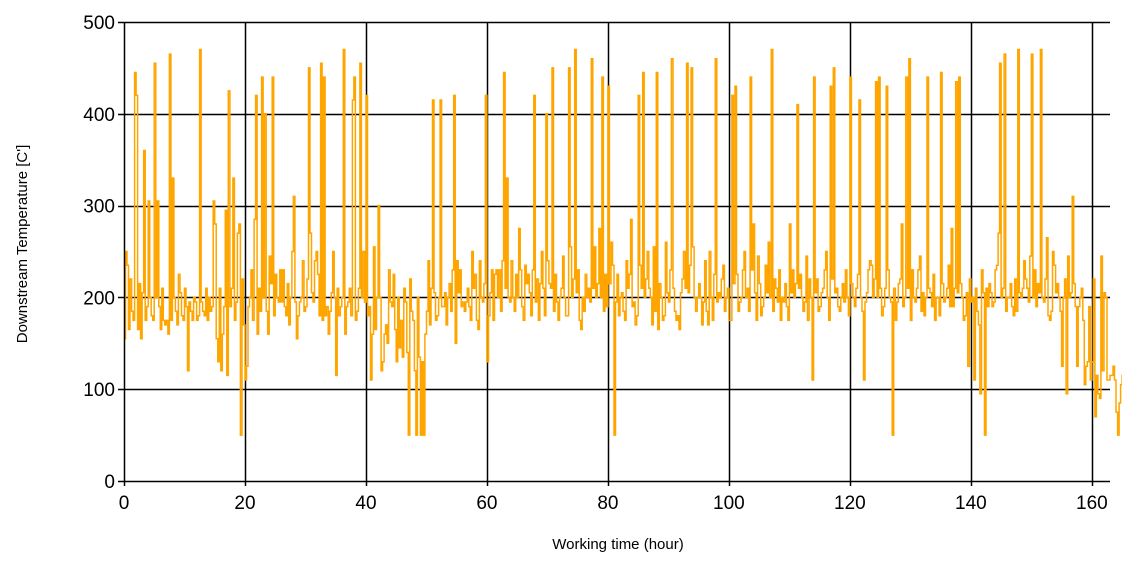  Describe the element at coordinates (365, 503) in the screenshot. I see `x-tick-label: 40` at that location.